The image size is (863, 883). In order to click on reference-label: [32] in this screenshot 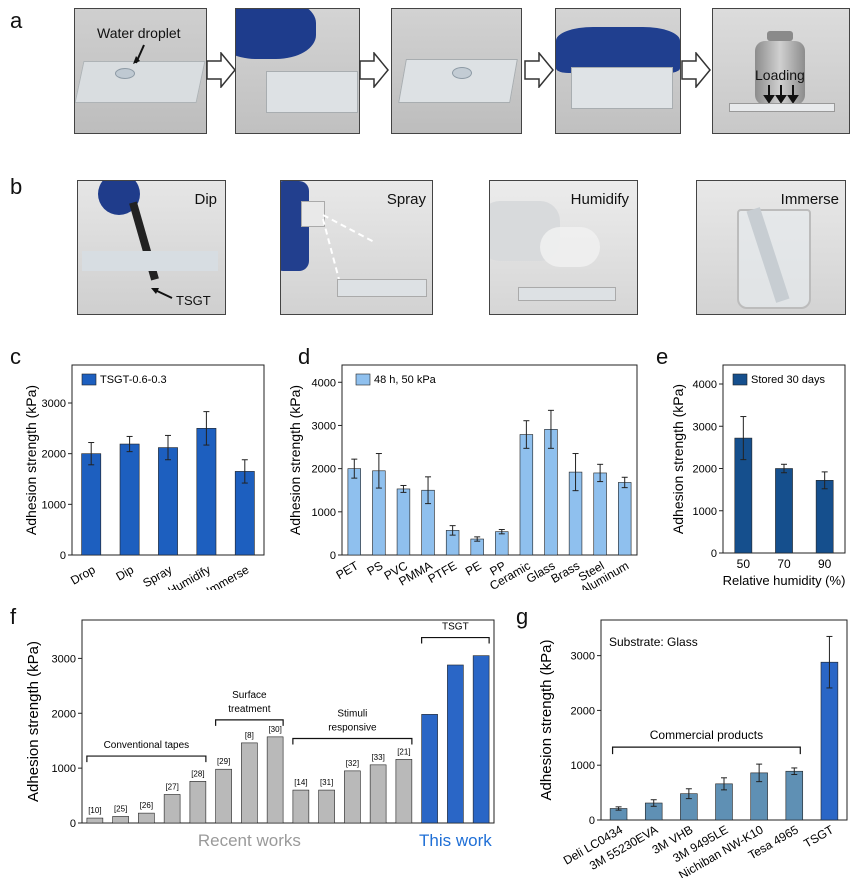, I will do `click(352, 763)`.